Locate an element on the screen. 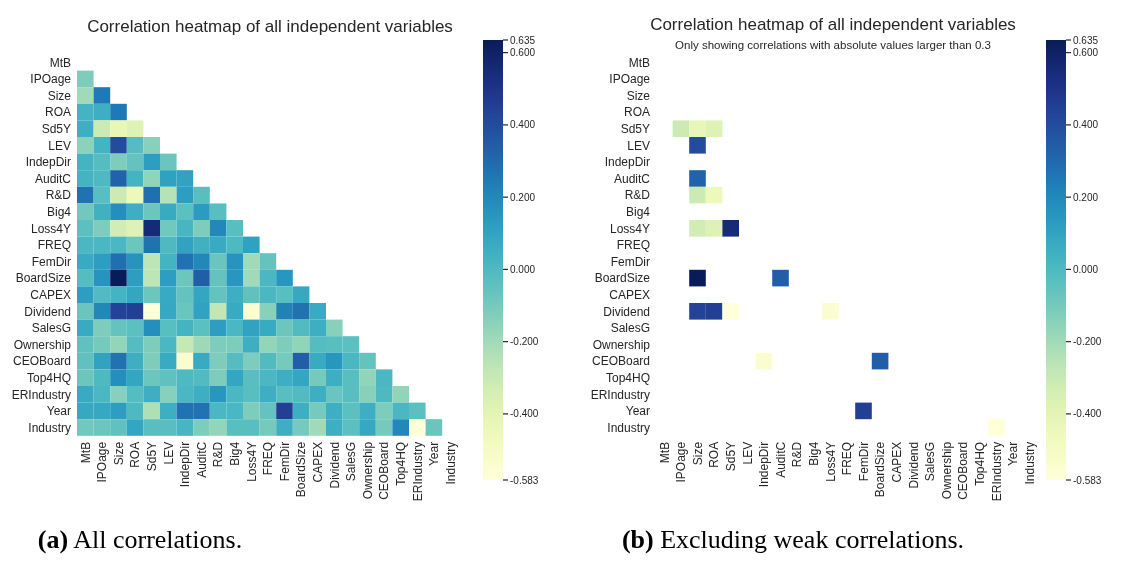  x-tick-label: ROA is located at coordinates (135, 454).